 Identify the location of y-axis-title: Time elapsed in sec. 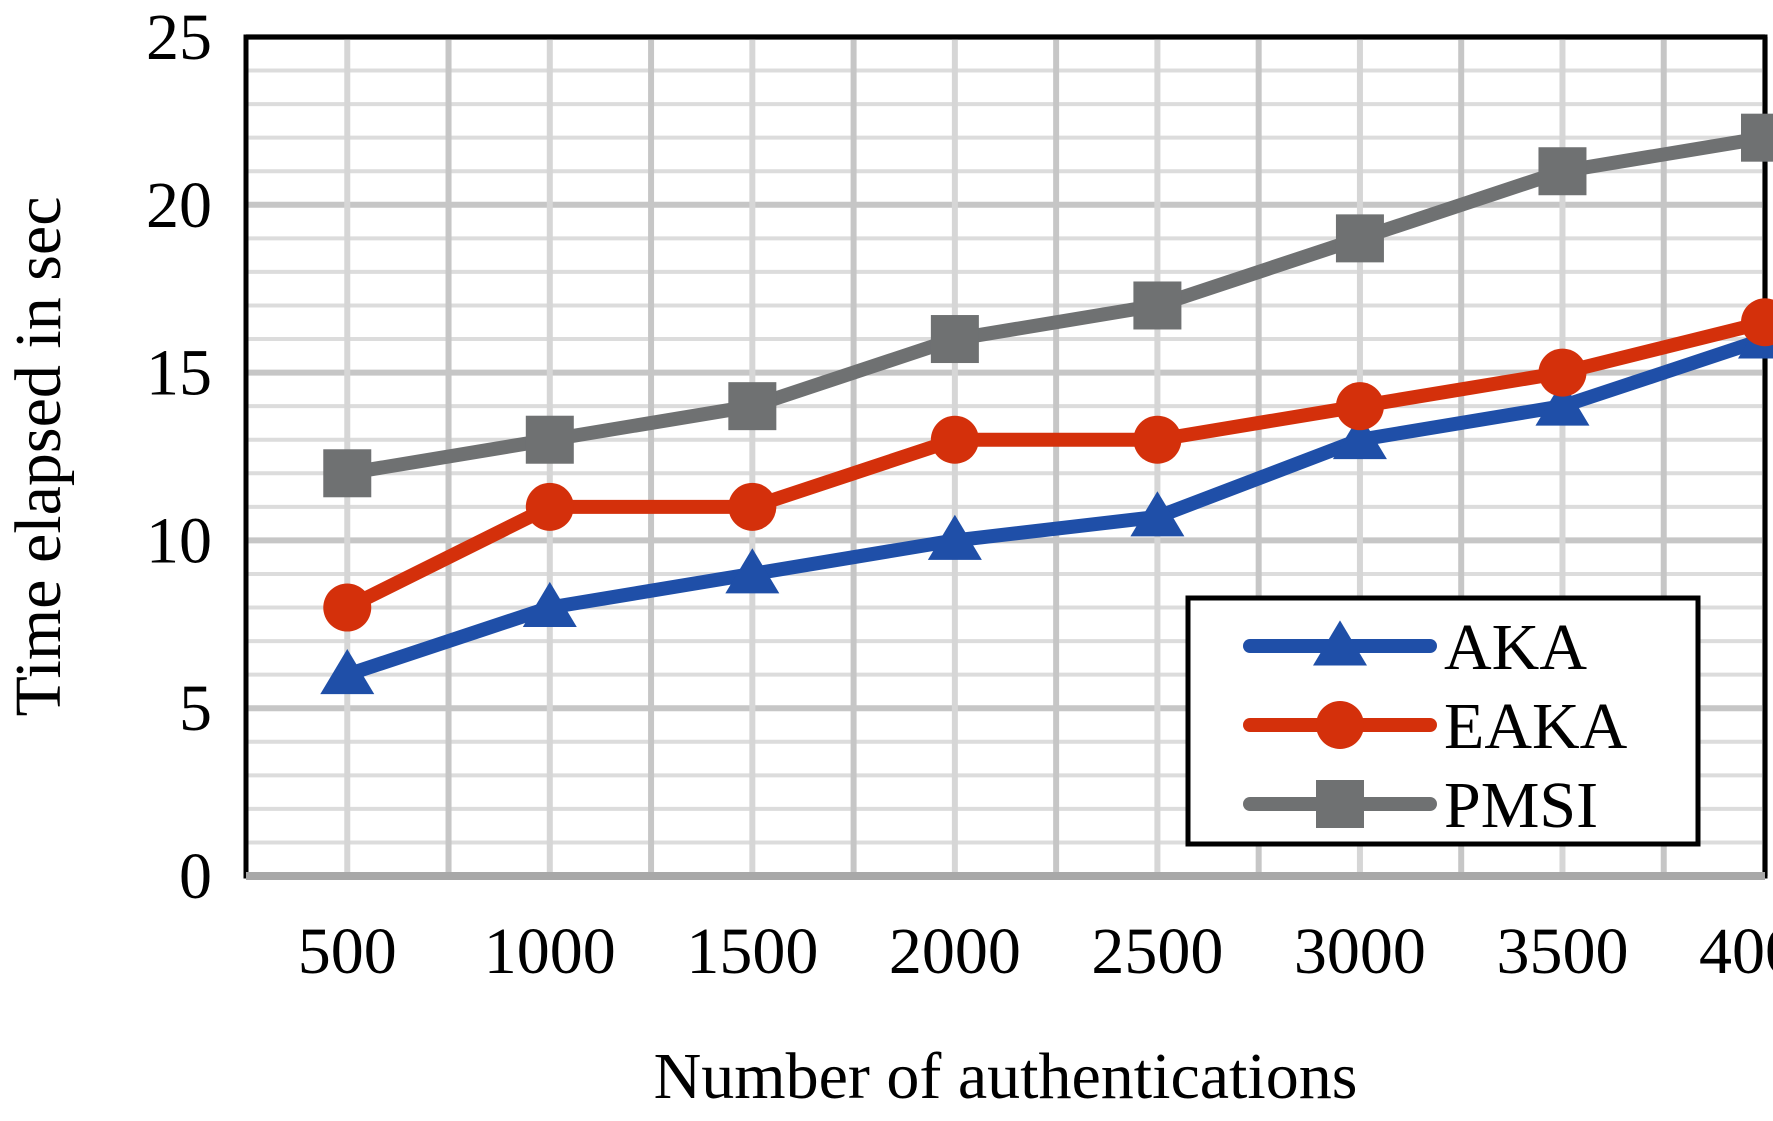
(38, 457).